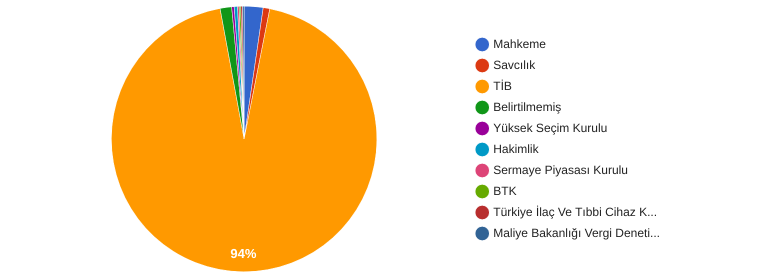  What do you see at coordinates (519, 43) in the screenshot?
I see `legend-label: Mahkeme` at bounding box center [519, 43].